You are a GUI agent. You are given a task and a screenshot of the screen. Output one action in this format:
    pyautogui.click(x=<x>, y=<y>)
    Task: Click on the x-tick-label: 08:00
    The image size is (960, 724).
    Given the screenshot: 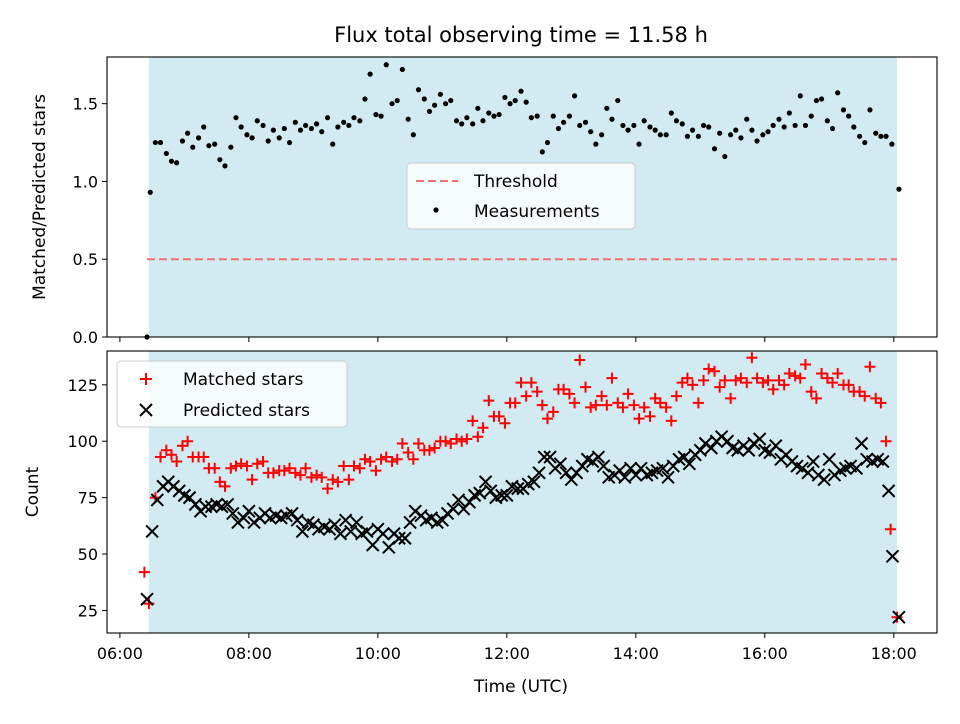 What is the action you would take?
    pyautogui.click(x=249, y=653)
    